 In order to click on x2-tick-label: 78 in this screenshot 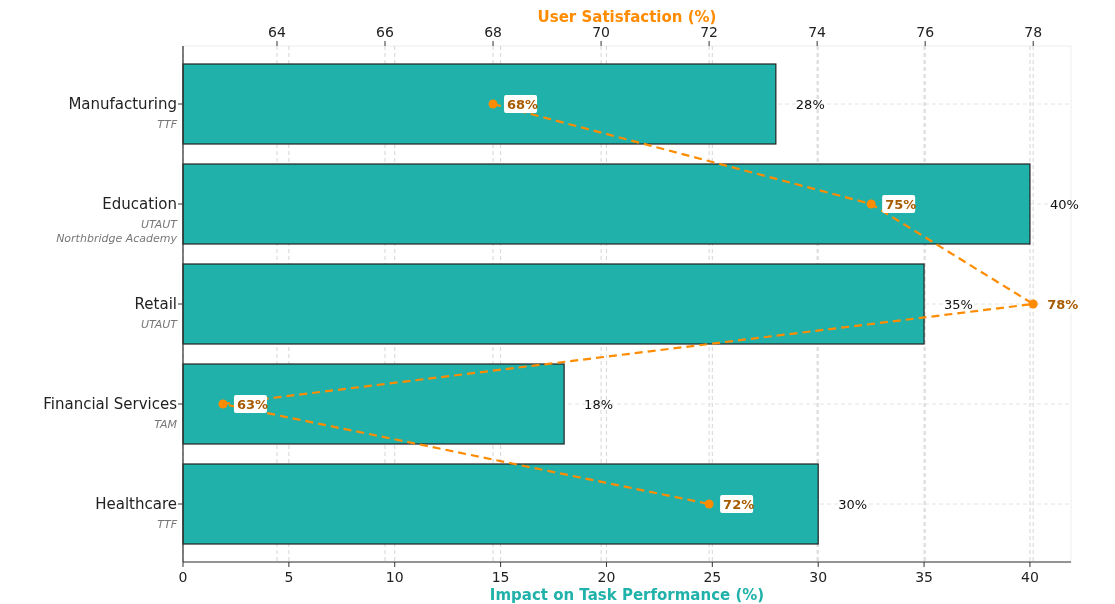, I will do `click(1033, 32)`.